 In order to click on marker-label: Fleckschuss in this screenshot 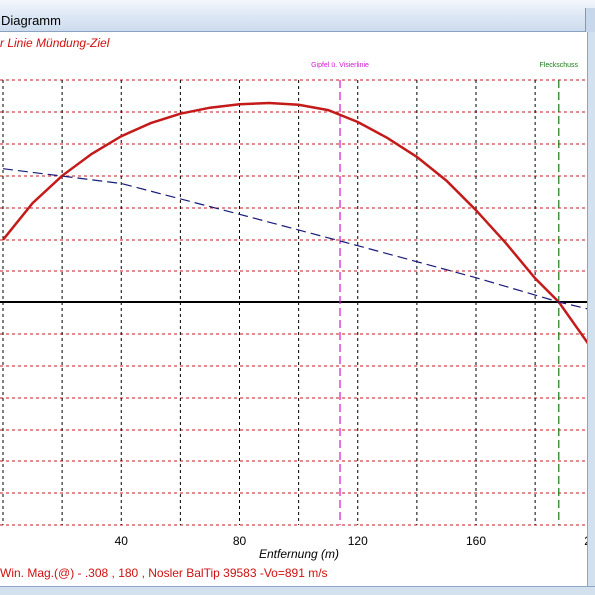, I will do `click(559, 65)`.